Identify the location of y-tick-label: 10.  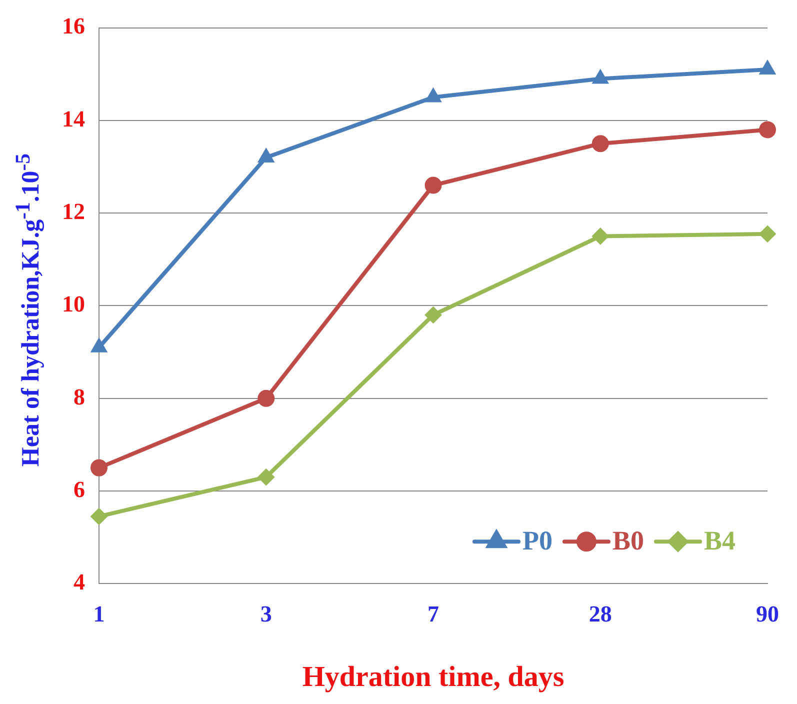
(73, 304).